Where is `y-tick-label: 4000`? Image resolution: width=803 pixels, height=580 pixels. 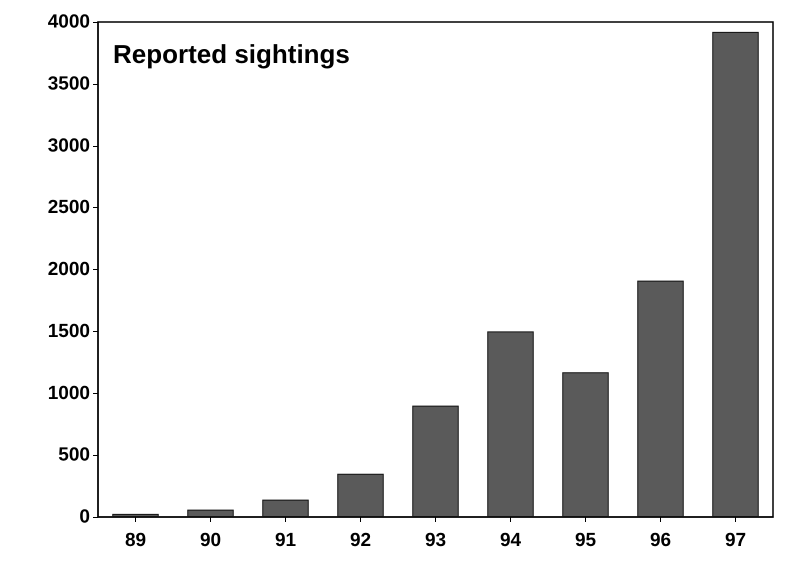 y-tick-label: 4000 is located at coordinates (69, 22).